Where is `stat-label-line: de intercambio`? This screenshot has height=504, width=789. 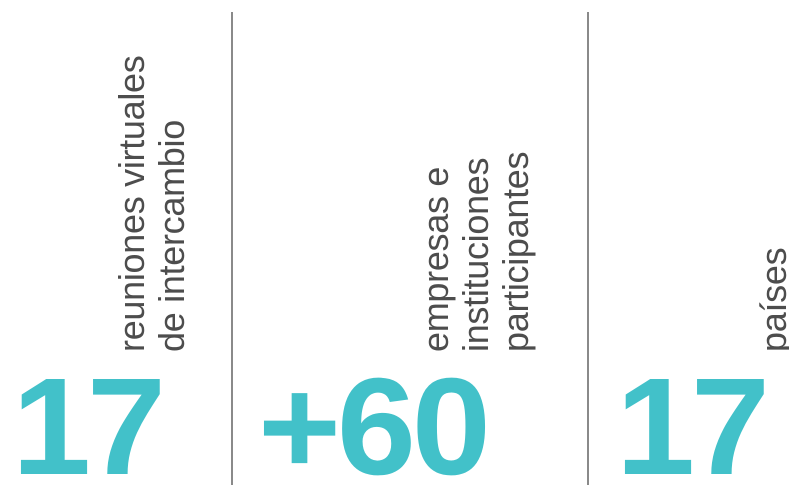
stat-label-line: de intercambio is located at coordinates (171, 236).